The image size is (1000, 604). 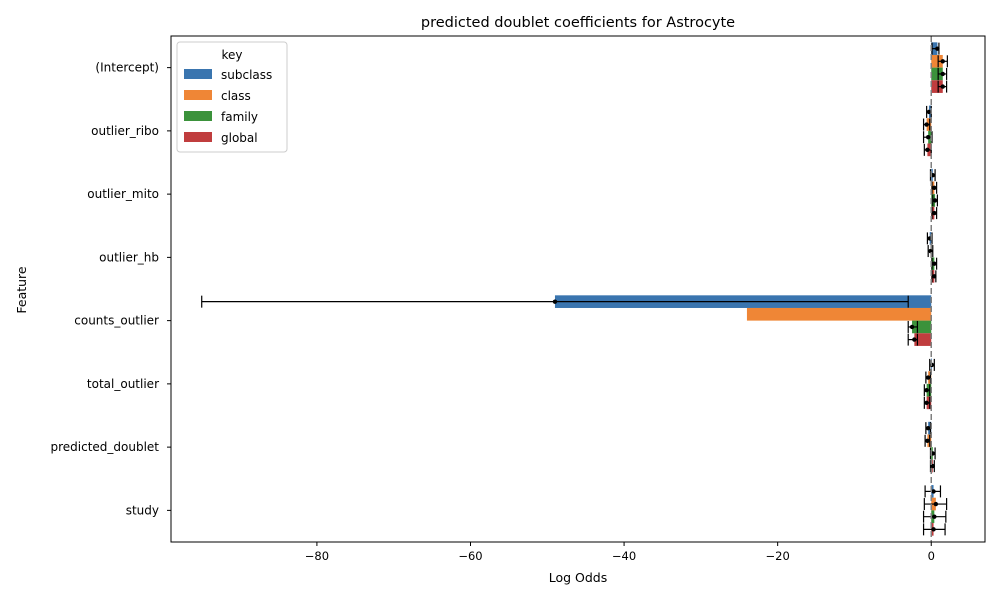 I want to click on x-tick-label-4: 0, so click(x=931, y=556).